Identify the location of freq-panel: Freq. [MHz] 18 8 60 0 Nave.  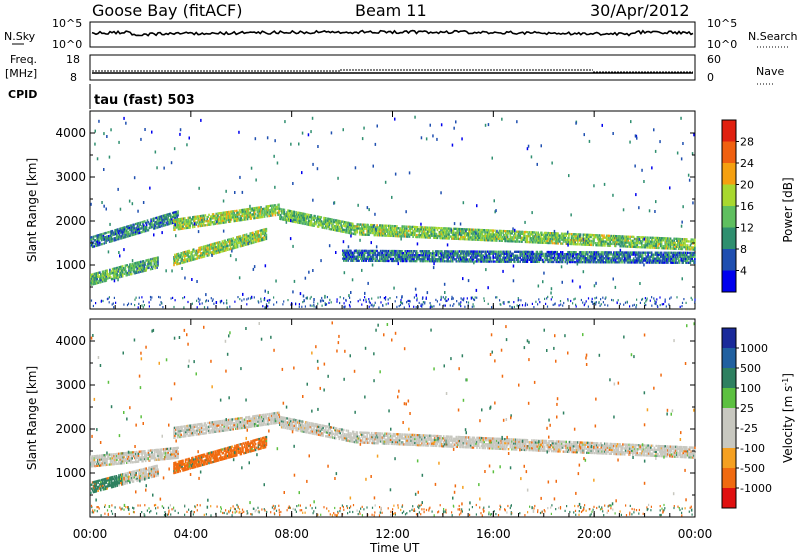
(394, 69).